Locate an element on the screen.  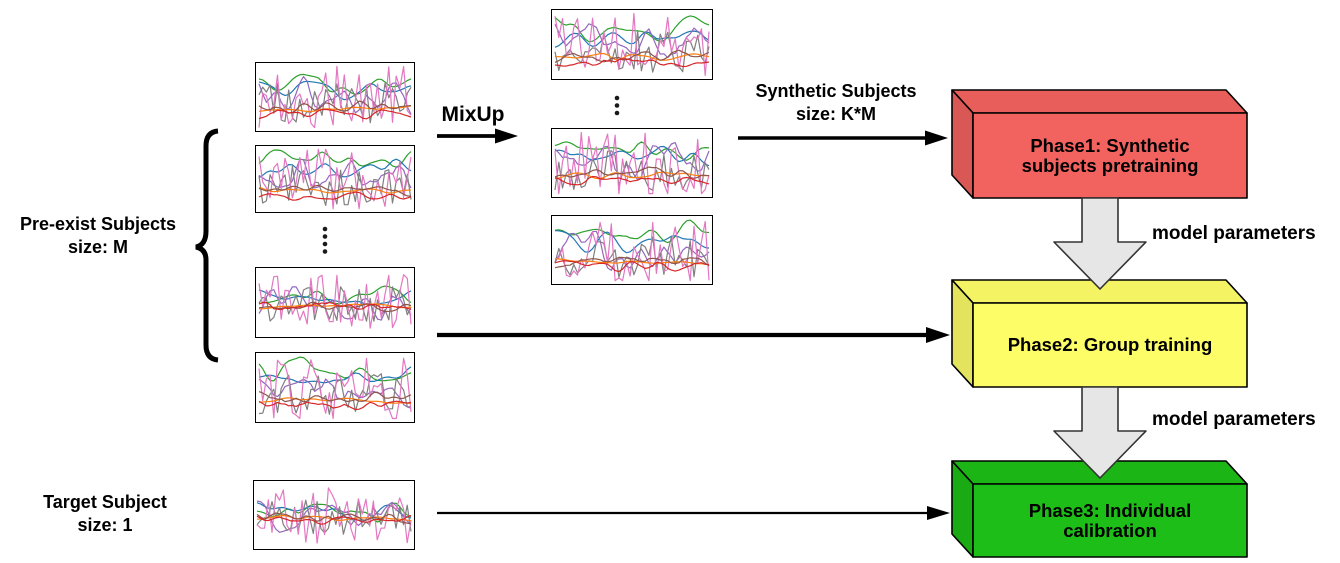
curly-brace is located at coordinates (207, 245).